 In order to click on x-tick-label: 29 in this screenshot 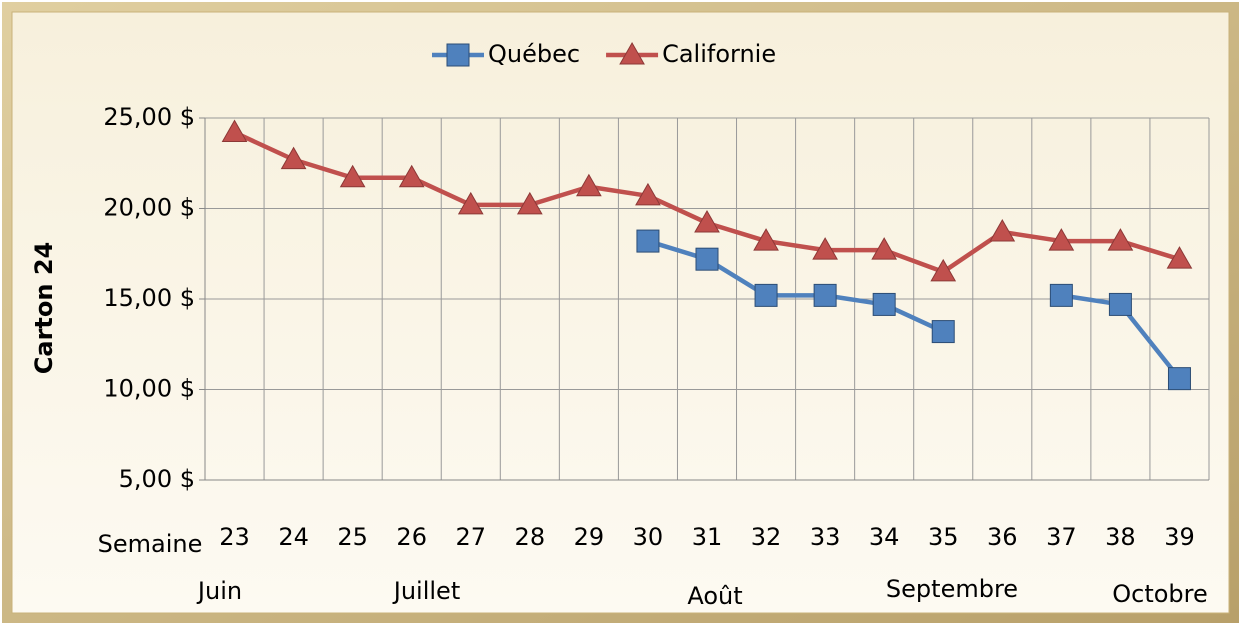, I will do `click(589, 537)`.